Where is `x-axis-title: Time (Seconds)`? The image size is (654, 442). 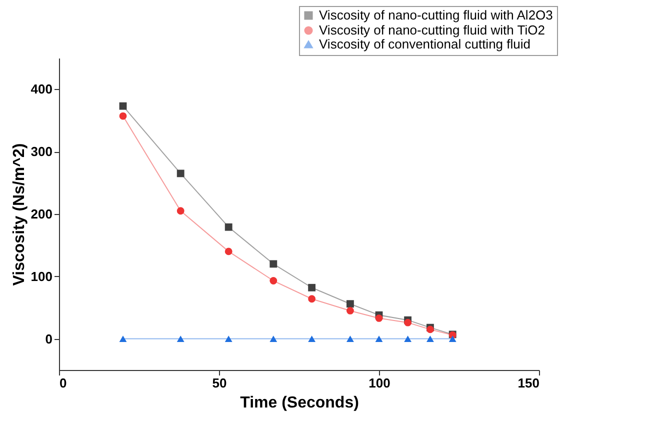
x-axis-title: Time (Seconds) is located at coordinates (299, 403).